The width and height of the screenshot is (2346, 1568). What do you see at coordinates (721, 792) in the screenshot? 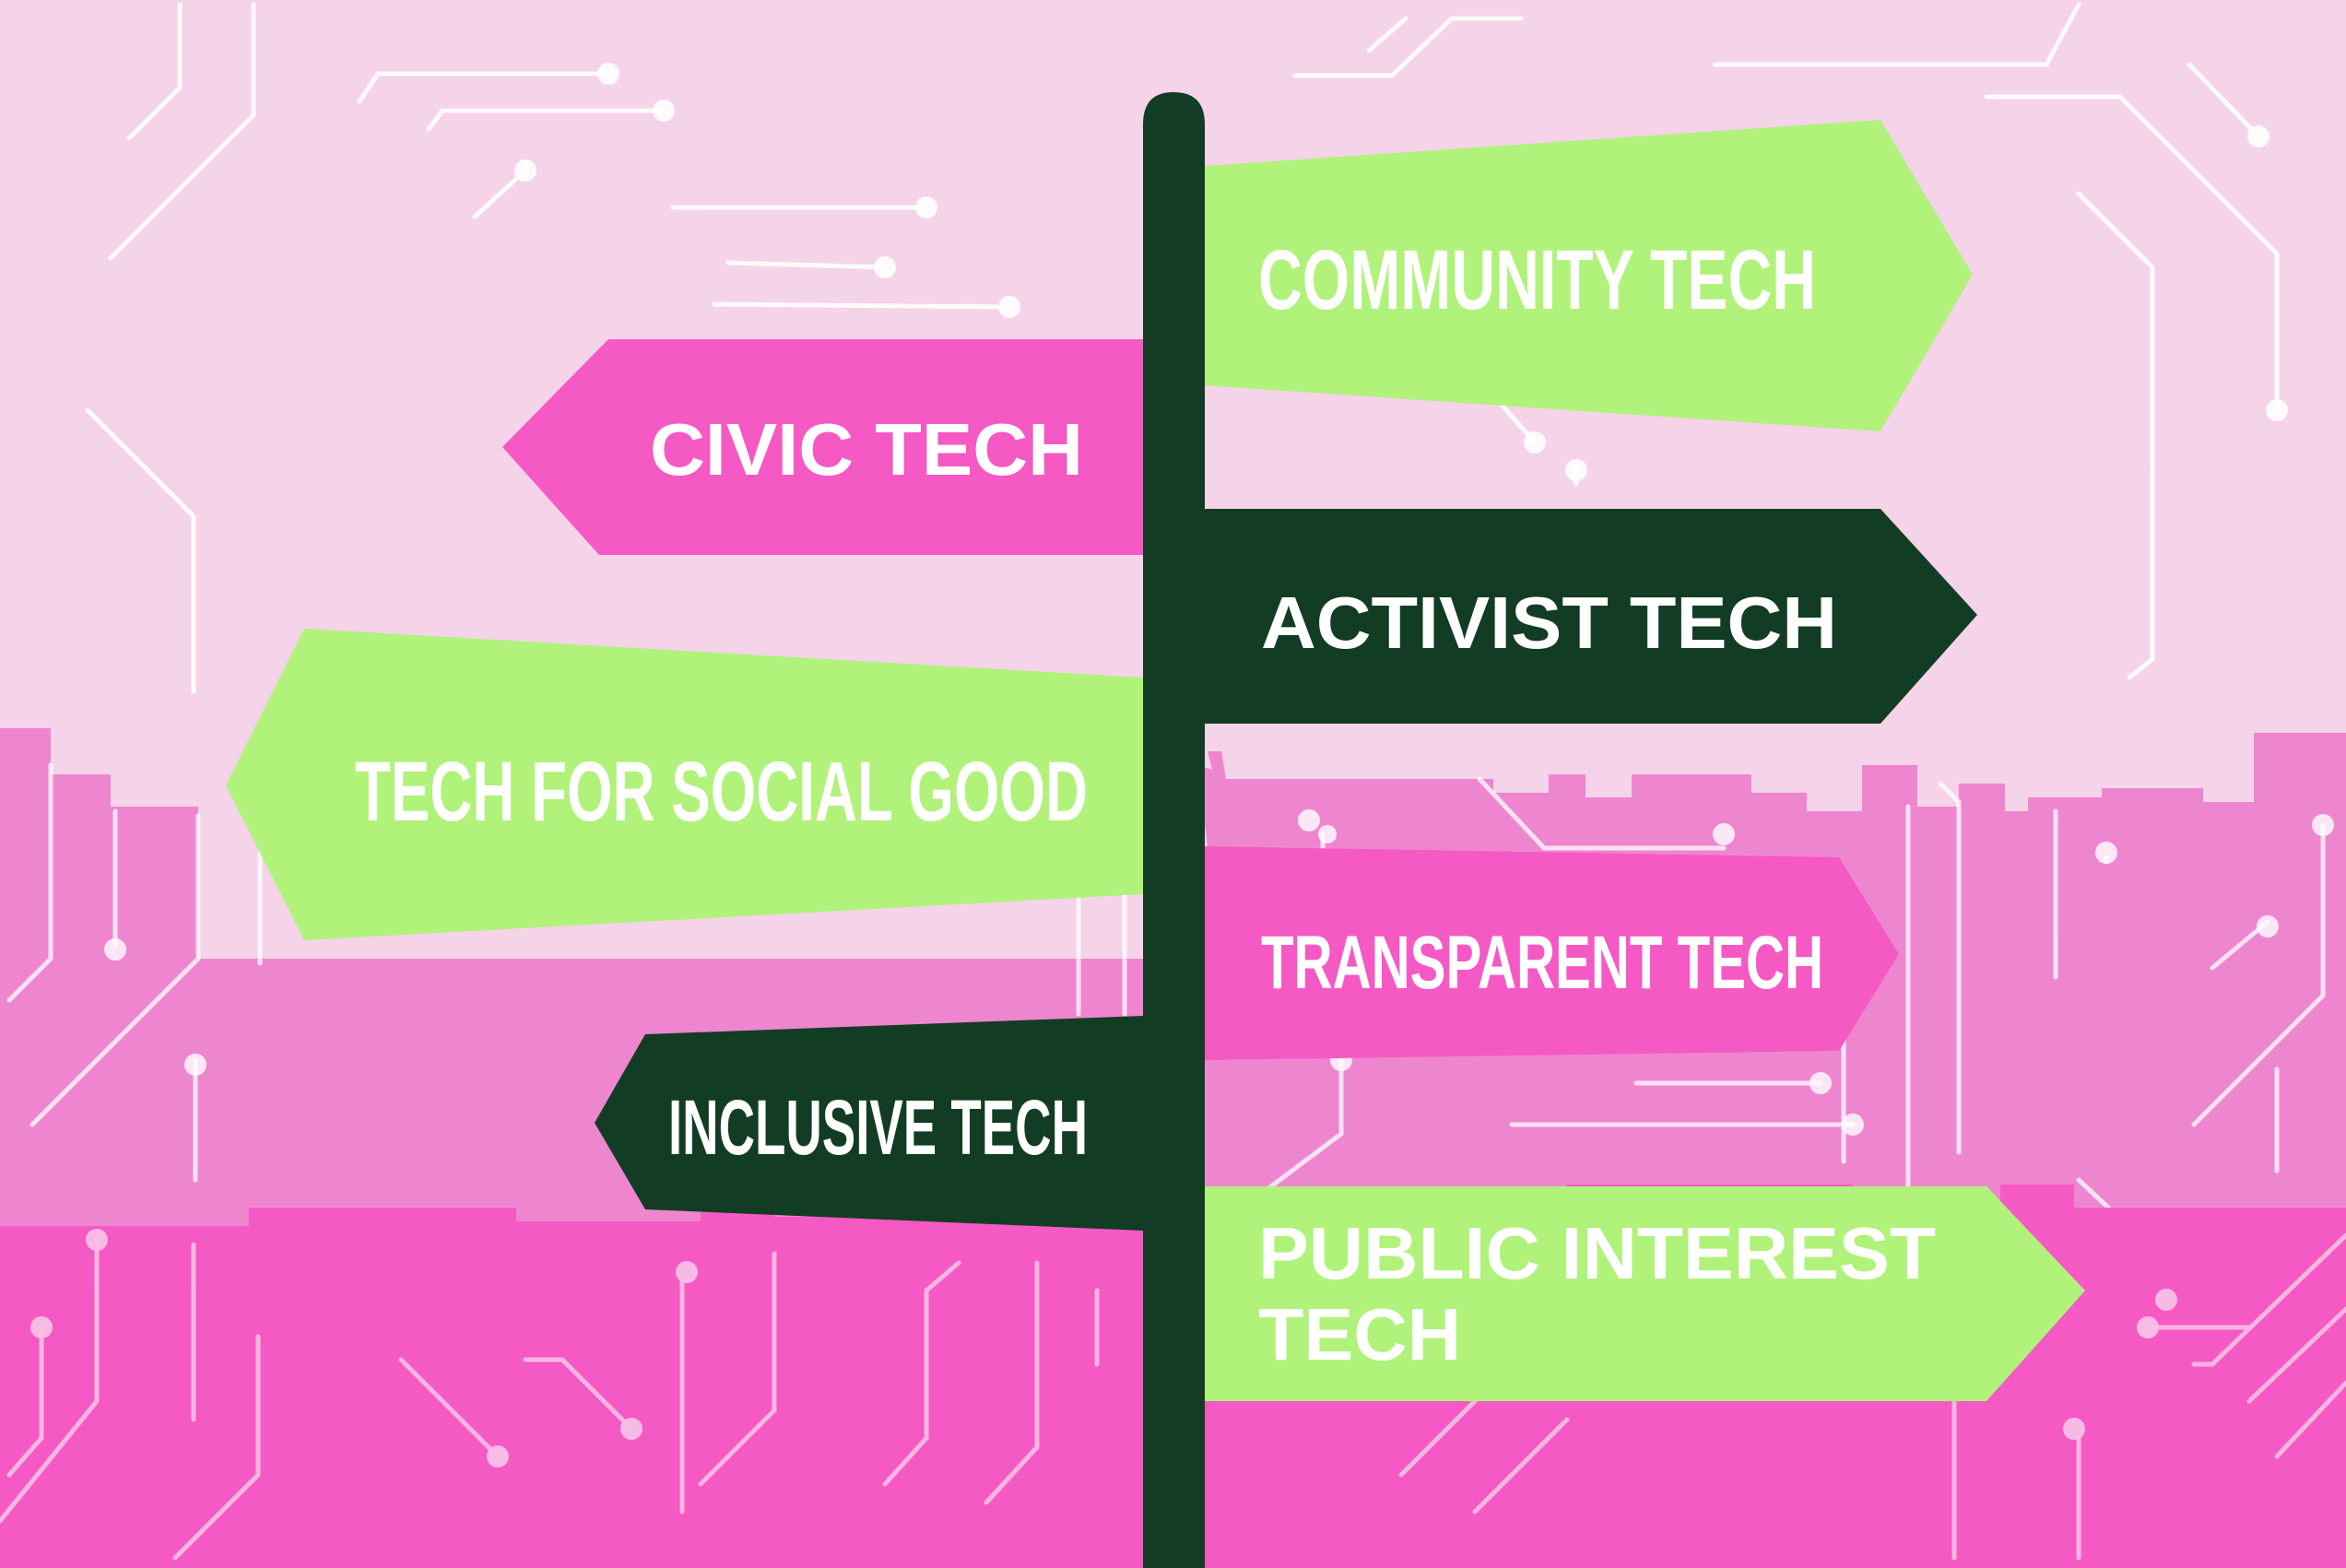
I see `sign-label-tech-for-social-good: TECH FOR SOCIAL GOOD` at bounding box center [721, 792].